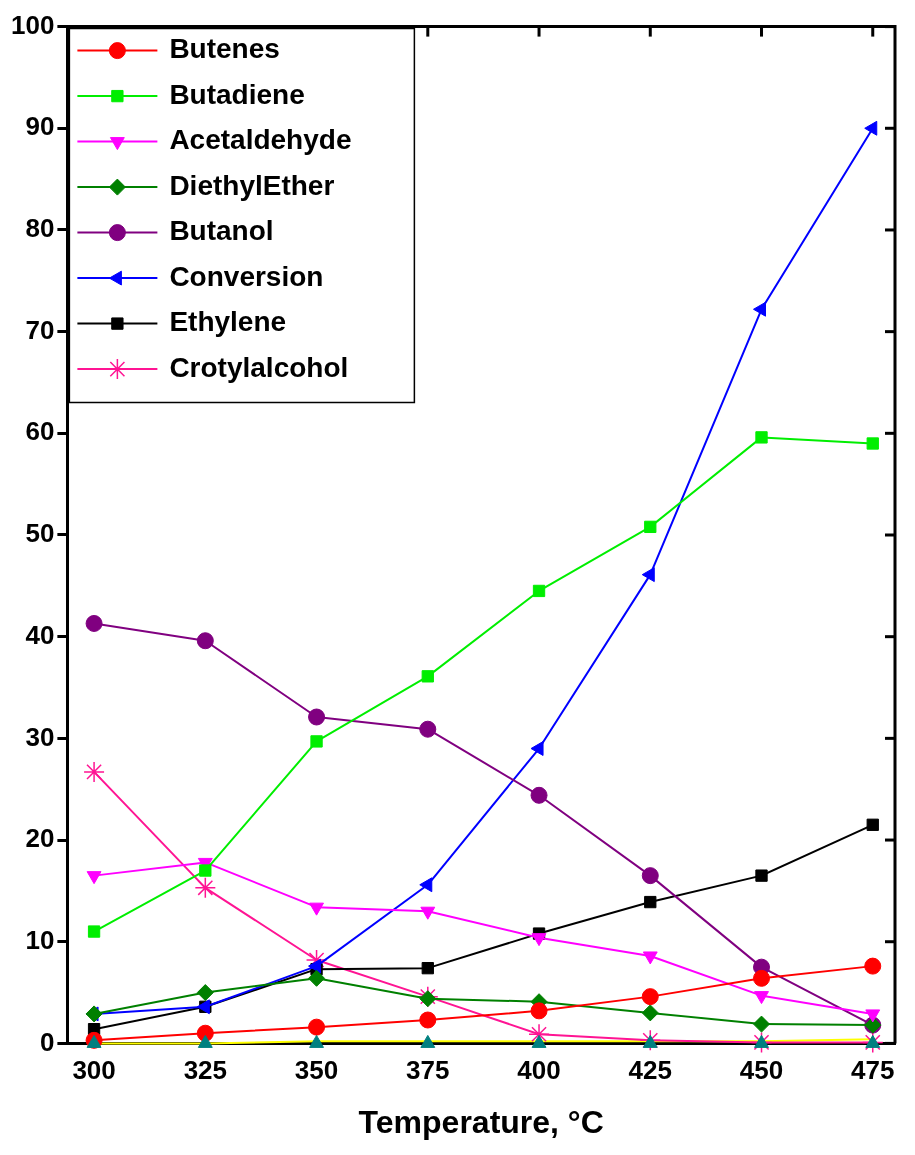  I want to click on y-tick-label: 40, so click(40, 634).